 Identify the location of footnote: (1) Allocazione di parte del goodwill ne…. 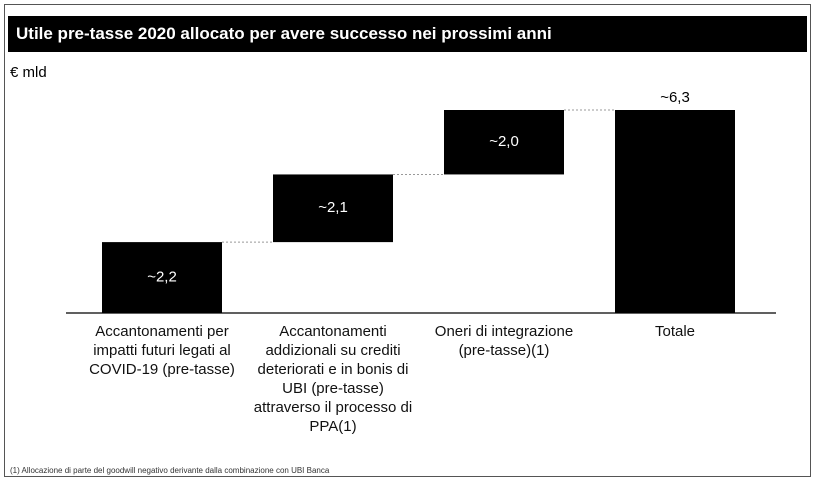
(170, 470).